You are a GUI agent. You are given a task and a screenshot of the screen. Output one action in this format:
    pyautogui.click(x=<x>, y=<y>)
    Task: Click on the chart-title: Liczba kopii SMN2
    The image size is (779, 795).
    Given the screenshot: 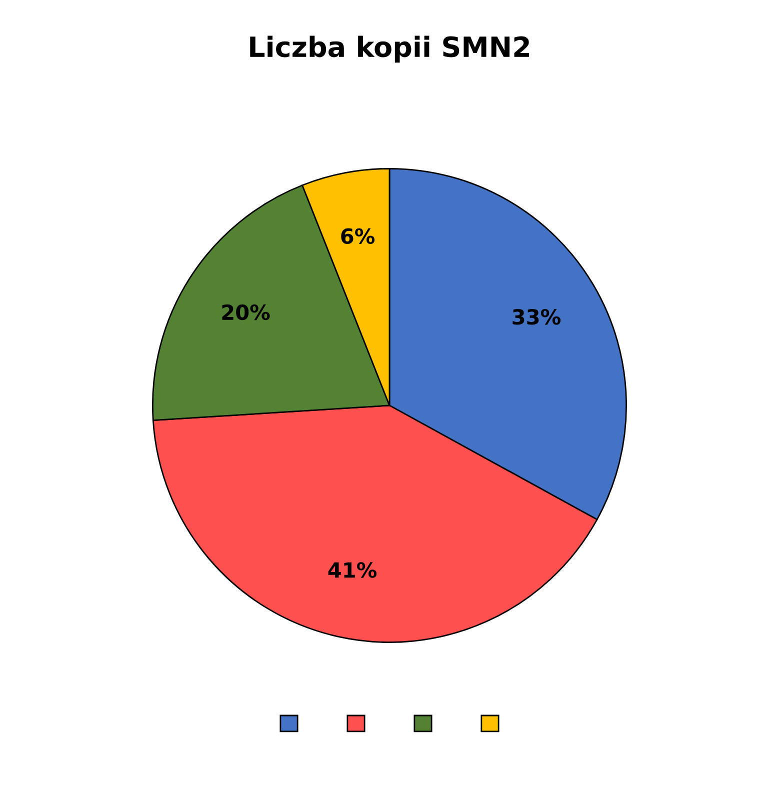 What is the action you would take?
    pyautogui.click(x=389, y=49)
    